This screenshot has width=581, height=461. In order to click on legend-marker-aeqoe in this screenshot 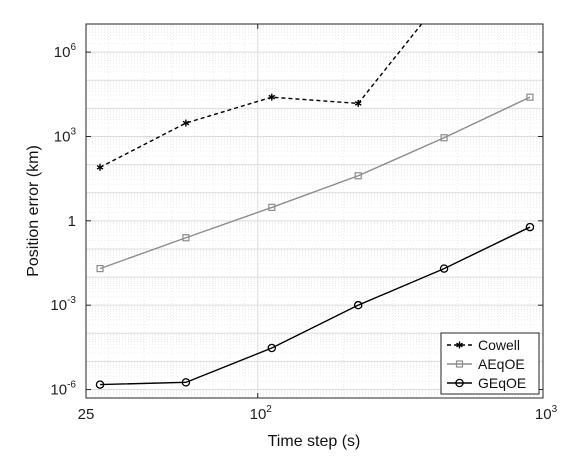, I will do `click(459, 364)`.